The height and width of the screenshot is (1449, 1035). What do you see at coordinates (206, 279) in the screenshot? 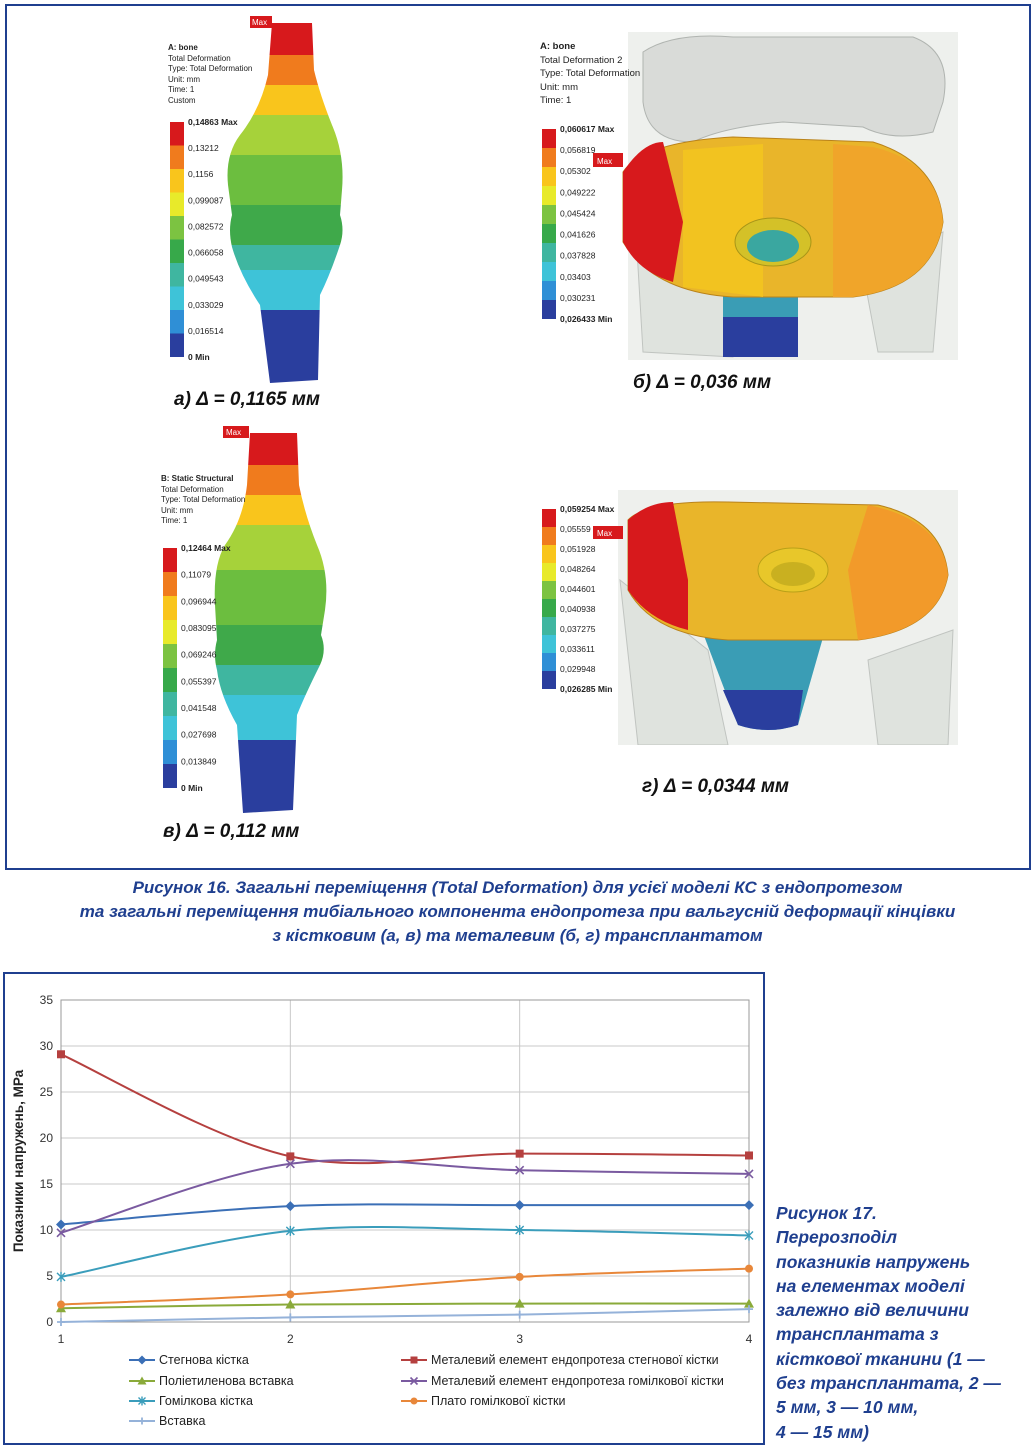
I see `scale-label: 0,049543` at bounding box center [206, 279].